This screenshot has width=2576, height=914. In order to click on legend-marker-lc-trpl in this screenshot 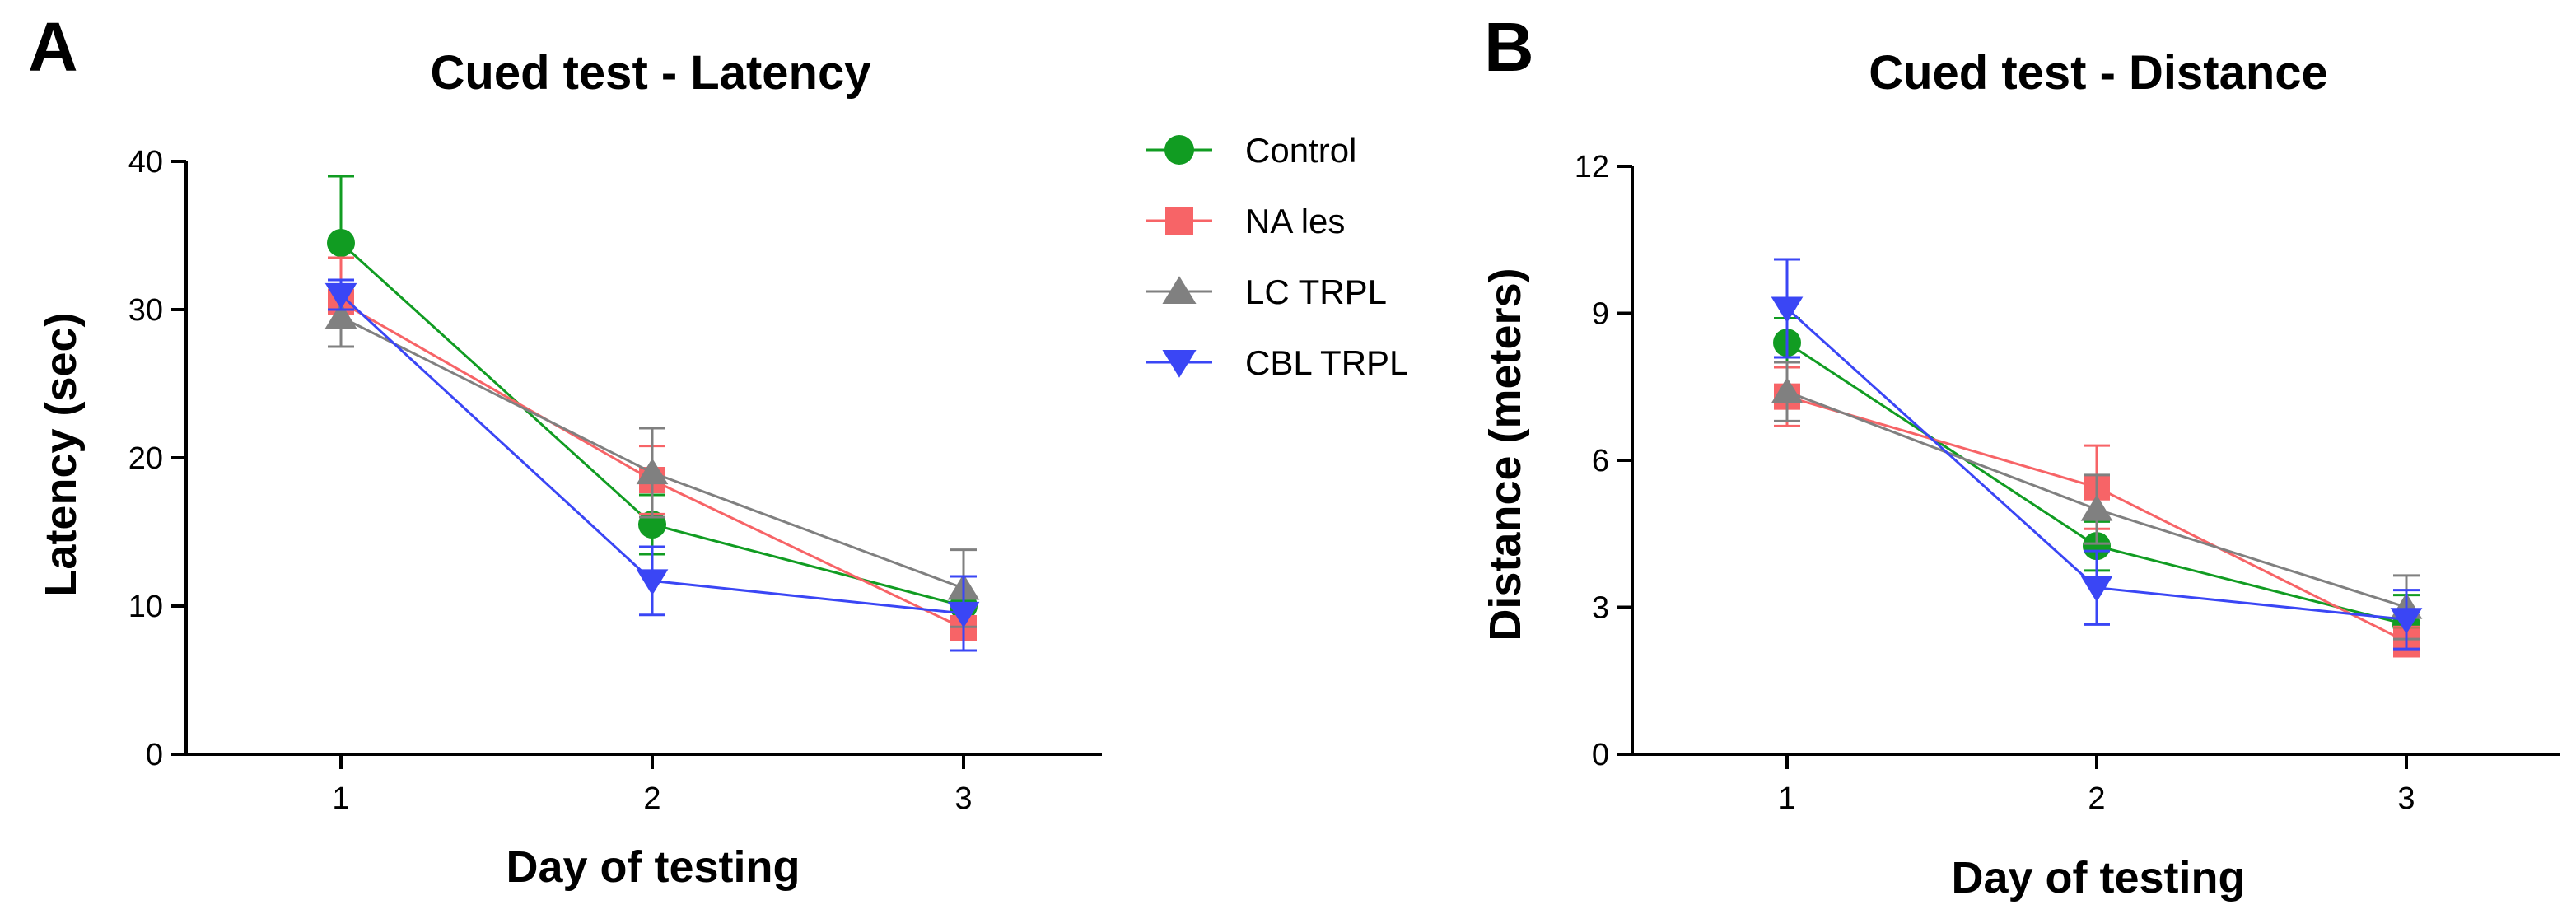, I will do `click(1179, 290)`.